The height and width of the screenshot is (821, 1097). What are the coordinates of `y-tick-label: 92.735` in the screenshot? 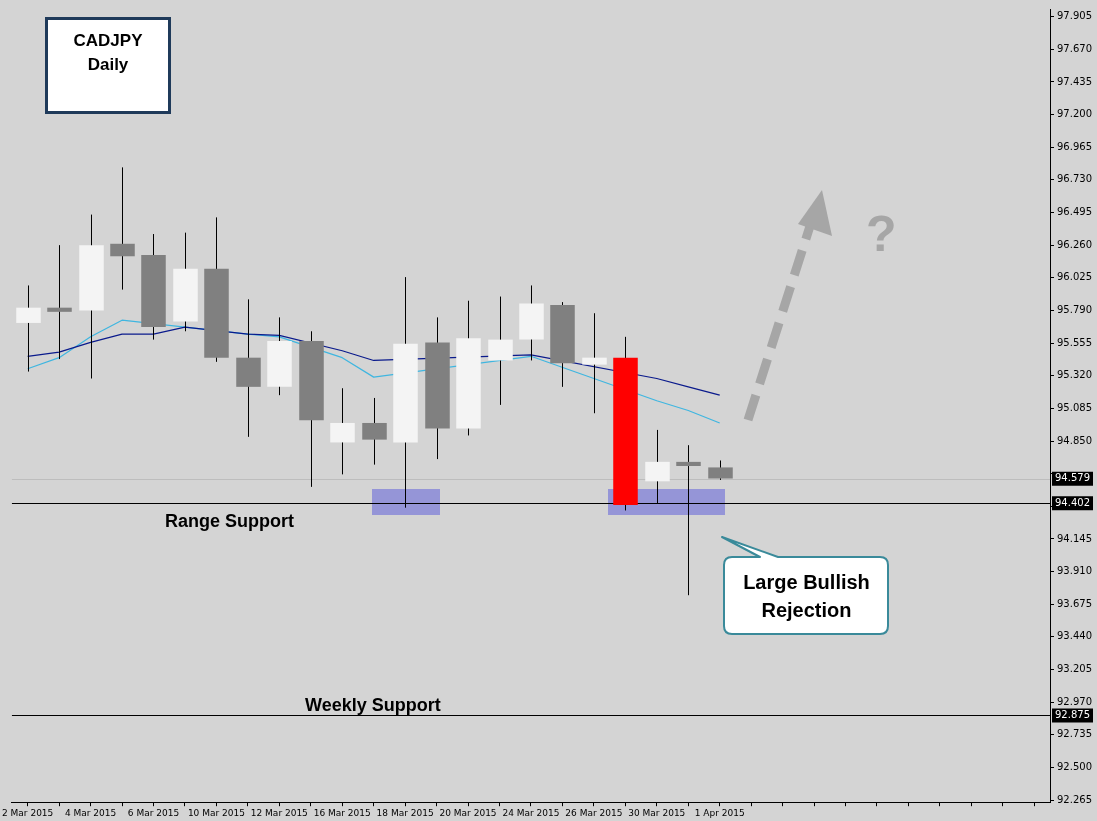 It's located at (1075, 734).